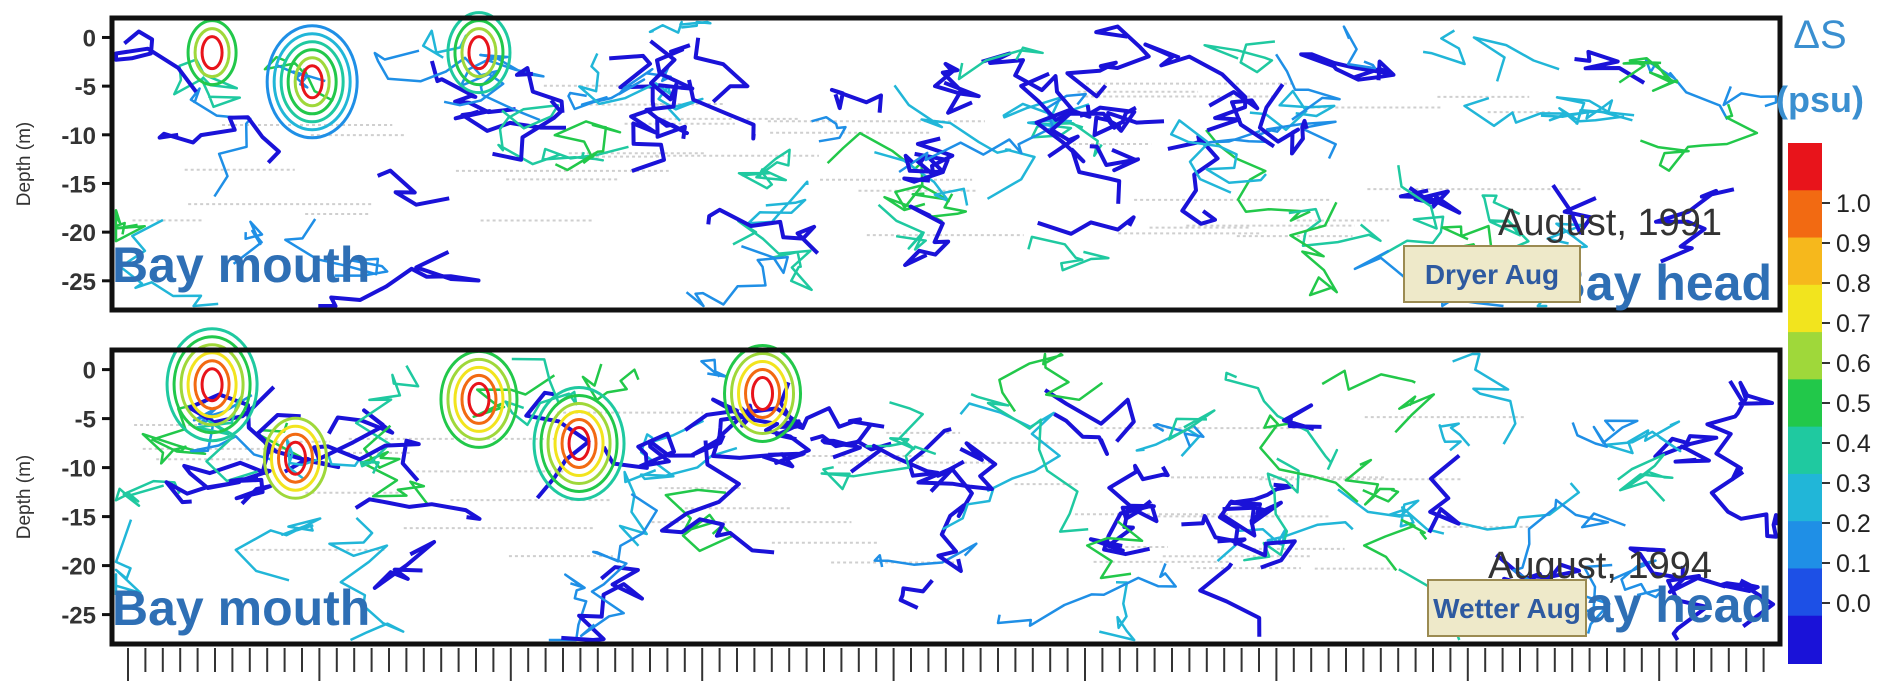 The image size is (1895, 681). Describe the element at coordinates (1492, 274) in the screenshot. I see `annotation-text: Dryer Aug` at that location.